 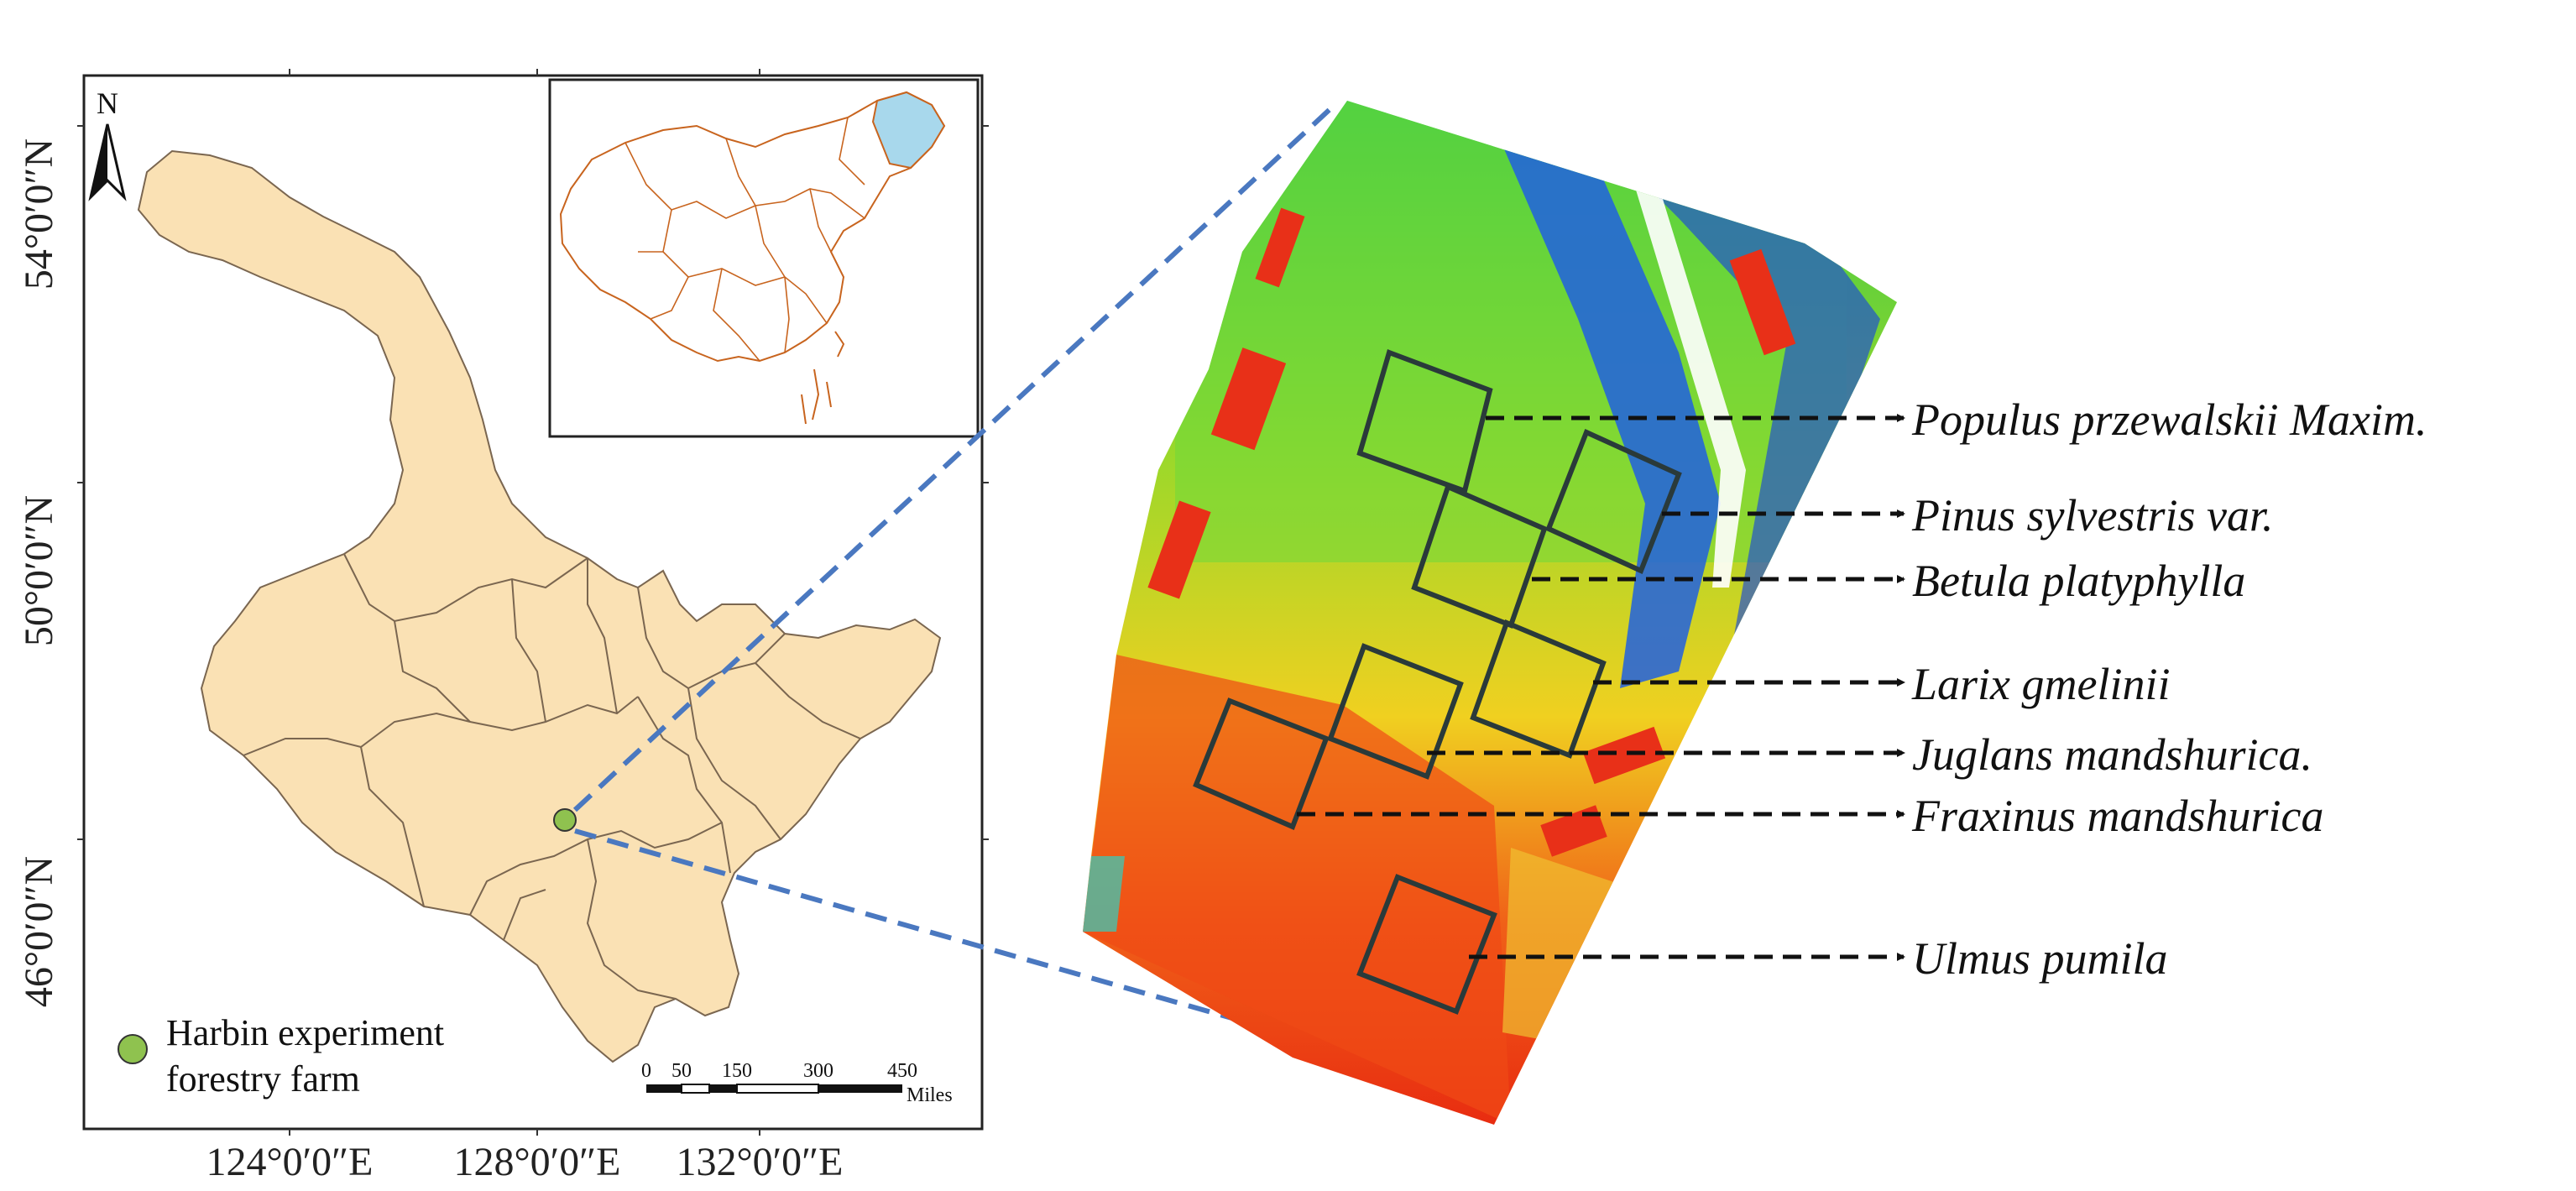 I want to click on inset-china-outline, so click(x=752, y=227).